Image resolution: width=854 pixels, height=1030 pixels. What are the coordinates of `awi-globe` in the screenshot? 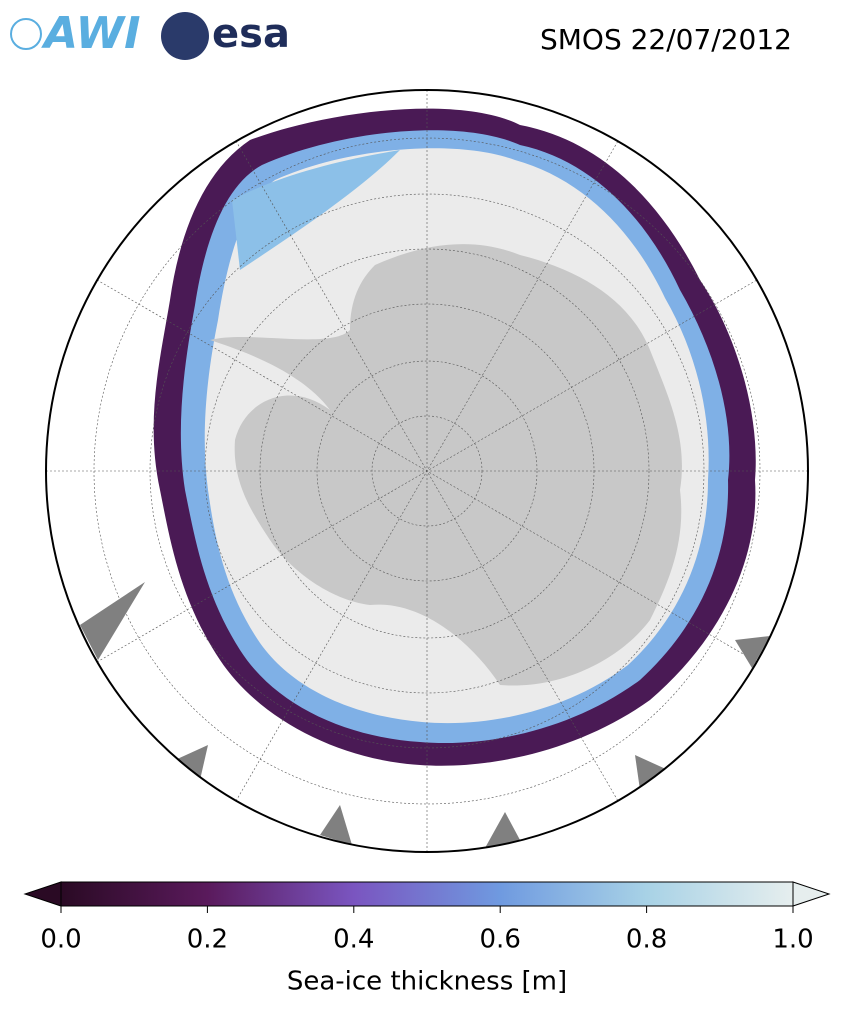 It's located at (26, 34).